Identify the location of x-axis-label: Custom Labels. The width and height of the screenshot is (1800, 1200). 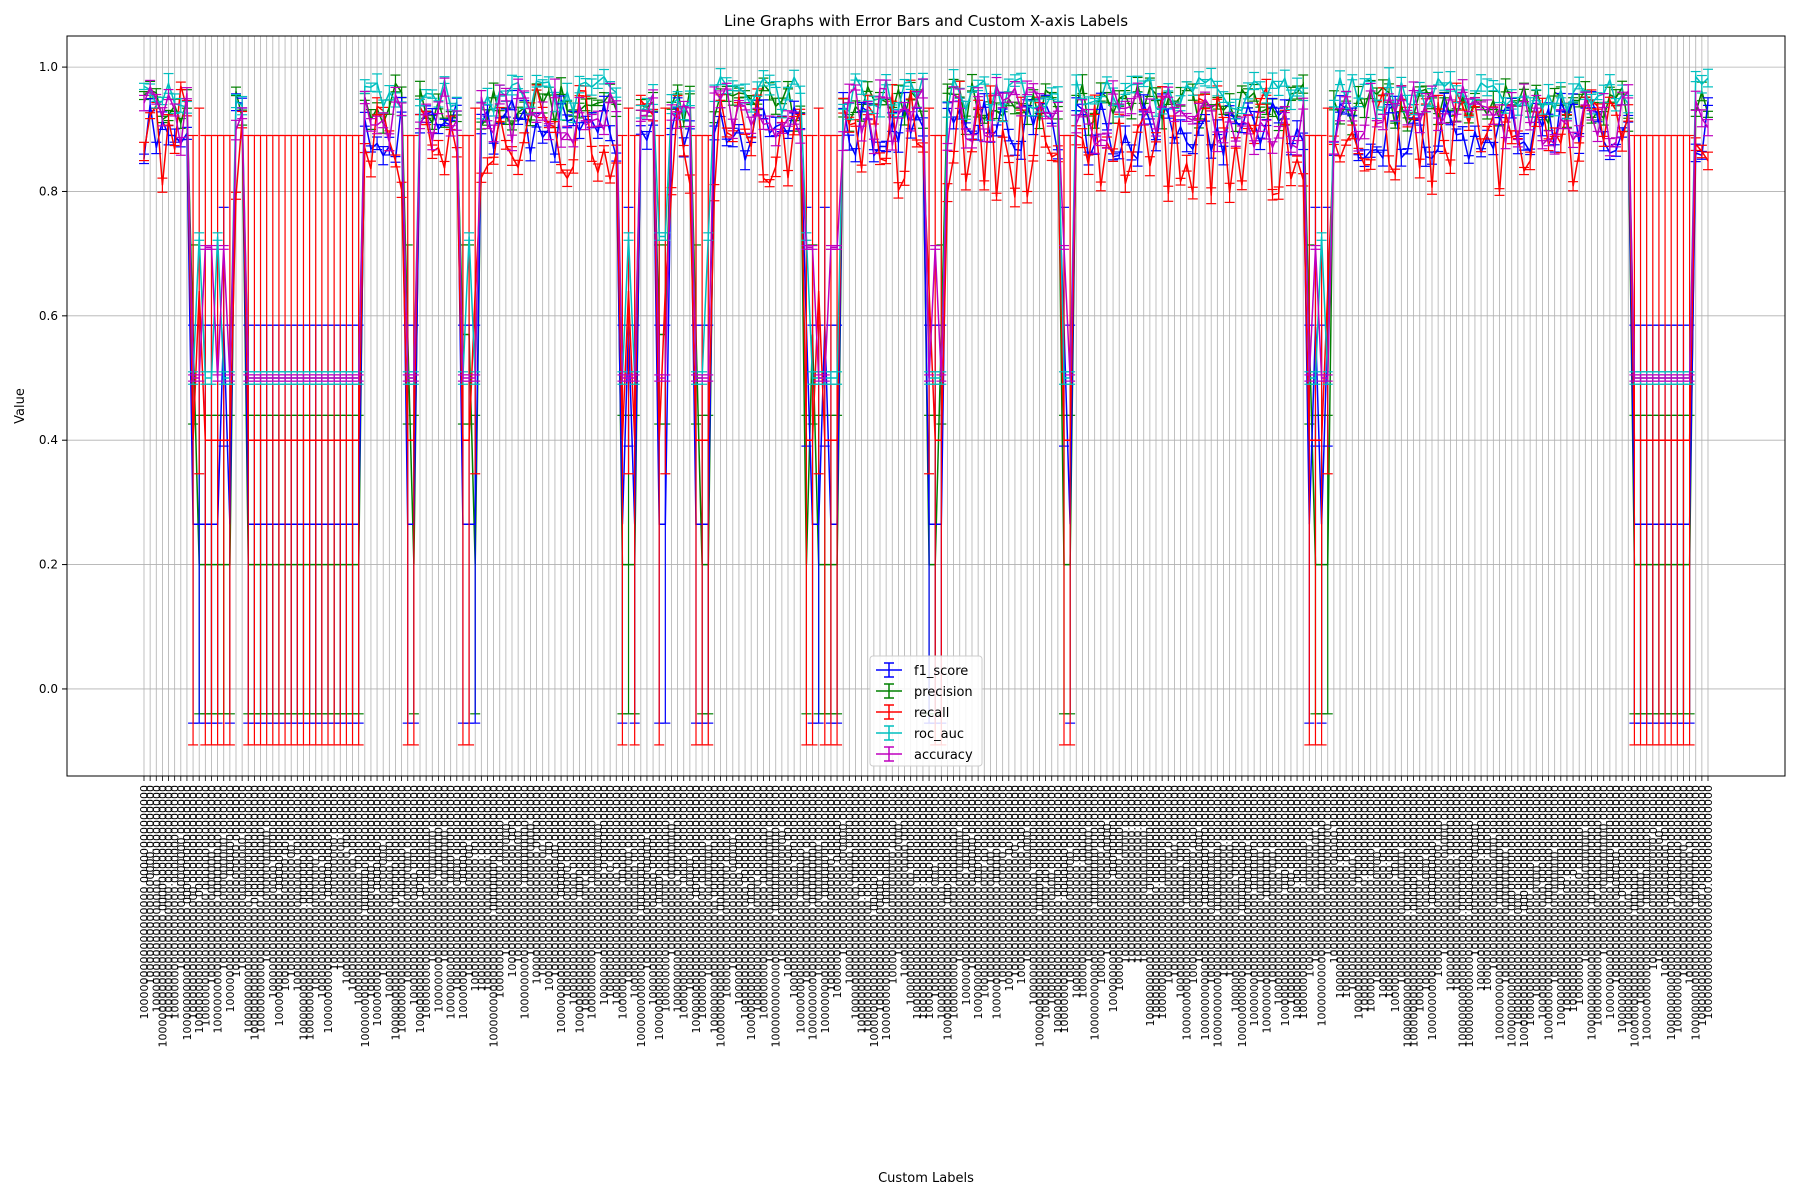
(926, 1178).